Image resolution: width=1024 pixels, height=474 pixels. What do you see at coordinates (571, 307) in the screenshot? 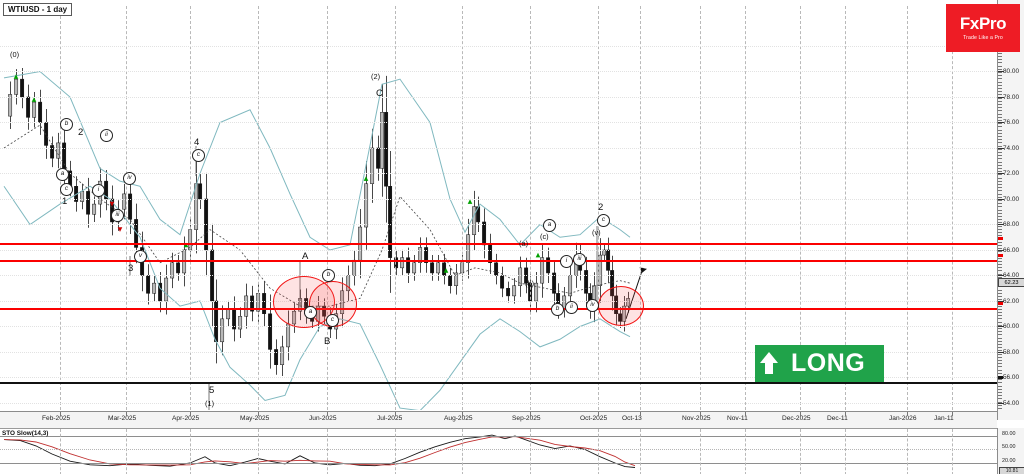
I see `wave-label-w-ii2: ii` at bounding box center [571, 307].